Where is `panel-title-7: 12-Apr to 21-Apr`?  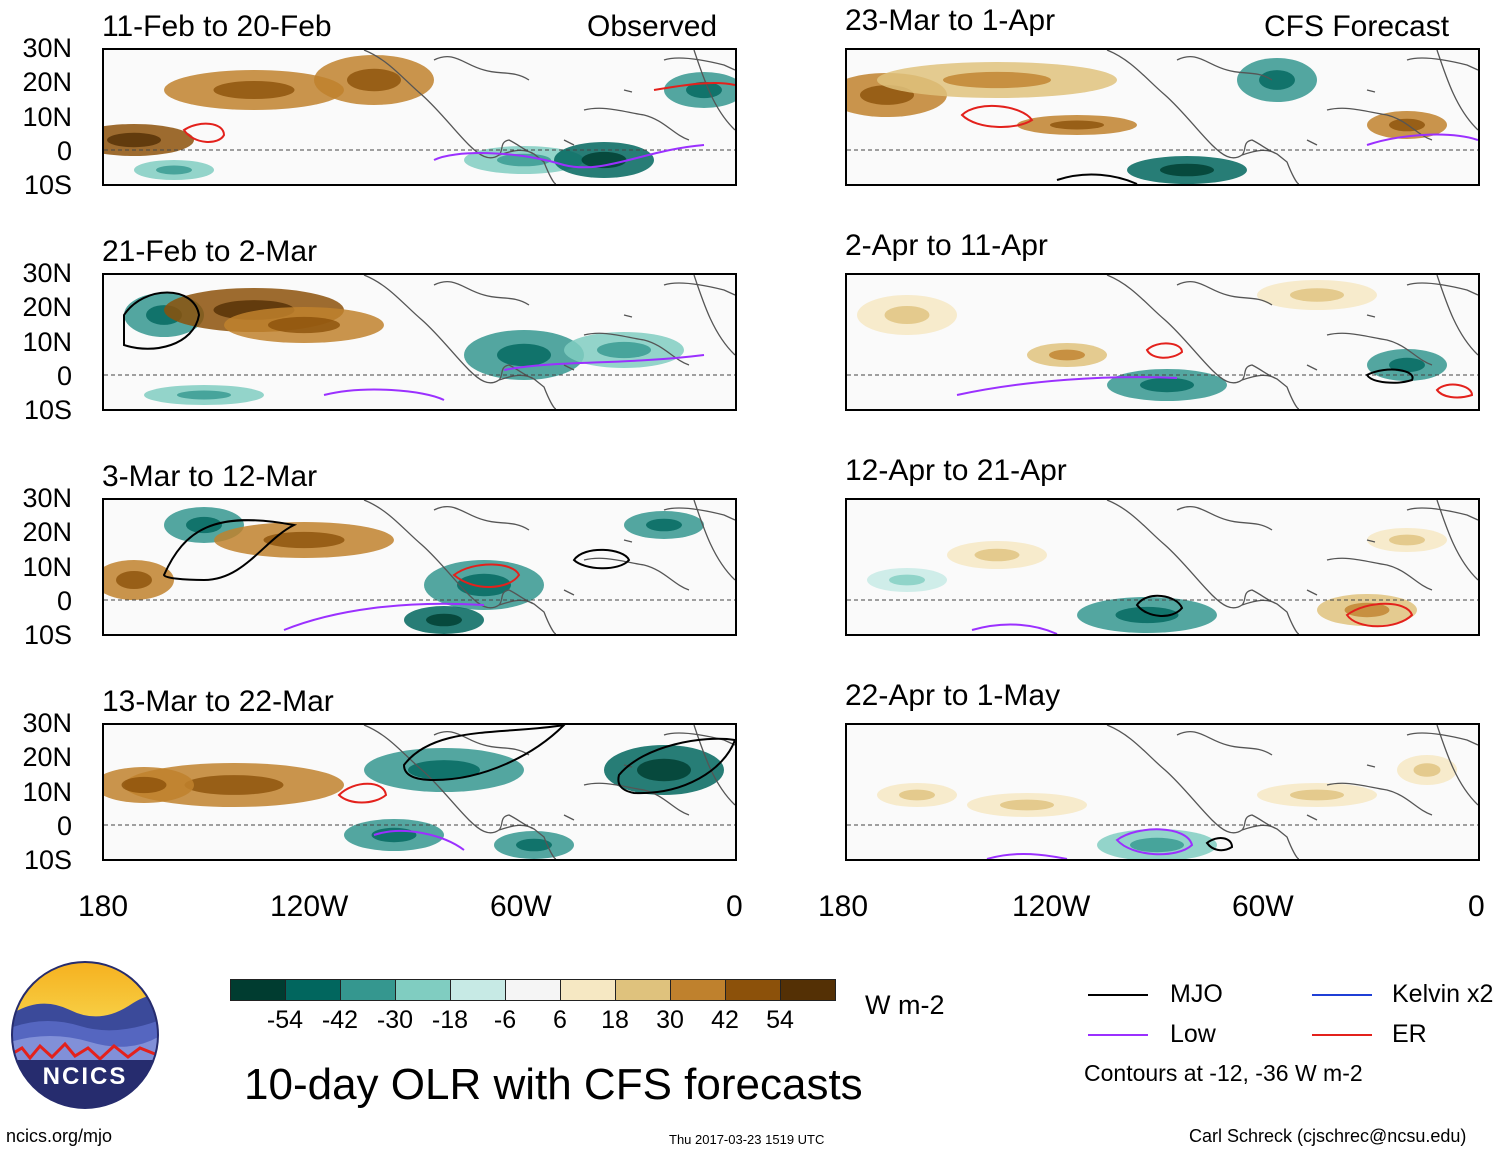 panel-title-7: 12-Apr to 21-Apr is located at coordinates (956, 470).